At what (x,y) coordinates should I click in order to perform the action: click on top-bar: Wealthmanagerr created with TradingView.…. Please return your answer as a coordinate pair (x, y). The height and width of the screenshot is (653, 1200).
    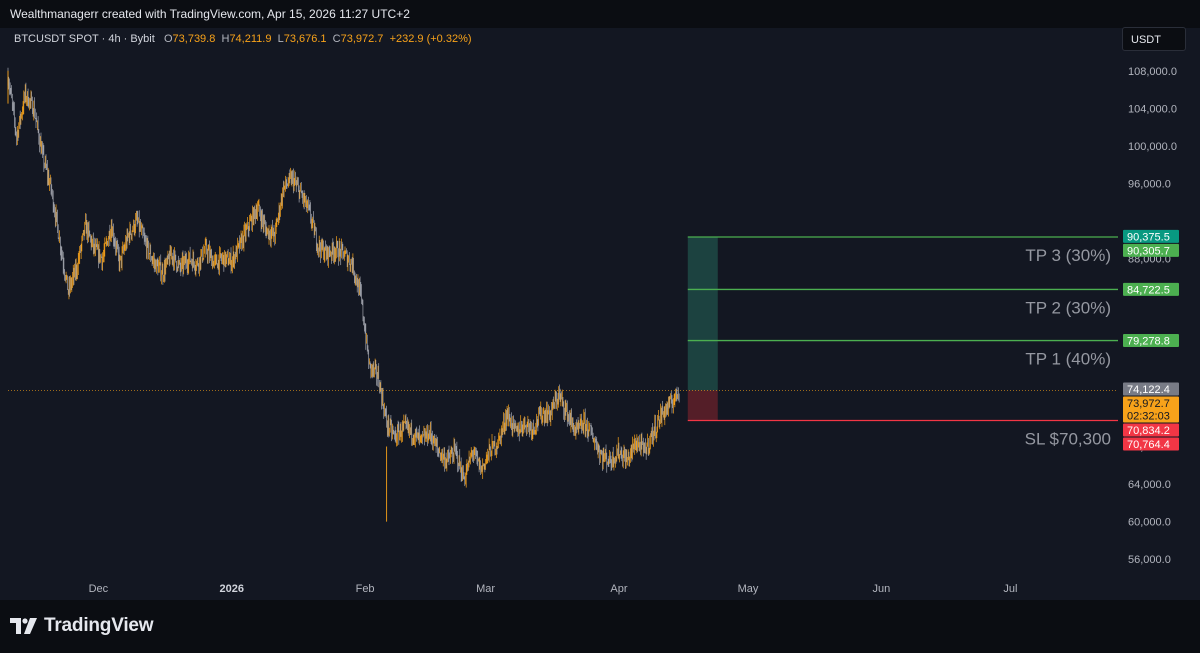
    Looking at the image, I should click on (600, 14).